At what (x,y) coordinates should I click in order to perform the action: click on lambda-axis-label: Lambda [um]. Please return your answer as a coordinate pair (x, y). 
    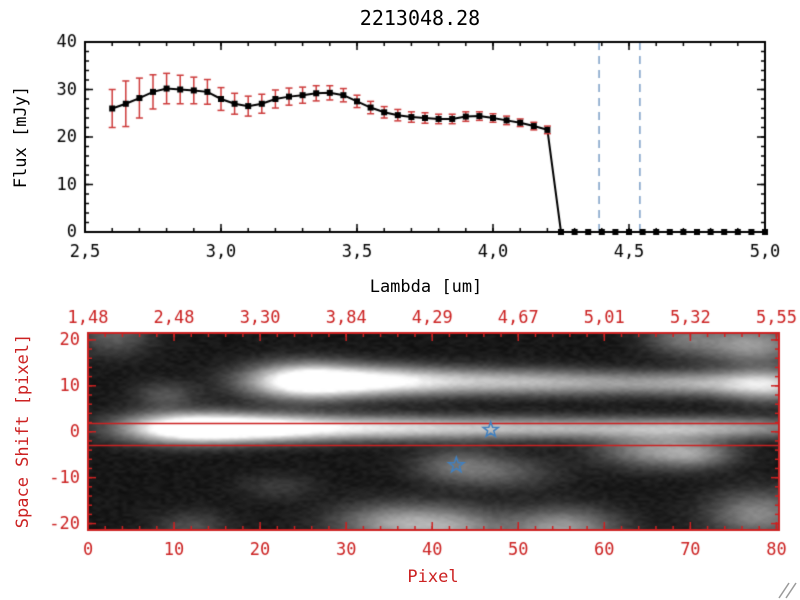
    Looking at the image, I should click on (426, 287).